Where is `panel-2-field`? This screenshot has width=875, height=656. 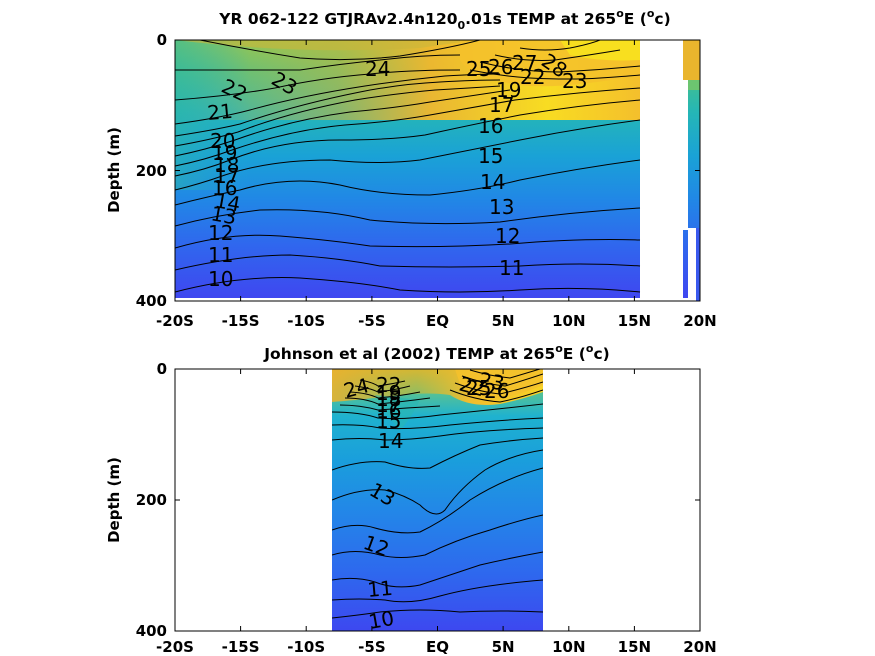 panel-2-field is located at coordinates (437, 500).